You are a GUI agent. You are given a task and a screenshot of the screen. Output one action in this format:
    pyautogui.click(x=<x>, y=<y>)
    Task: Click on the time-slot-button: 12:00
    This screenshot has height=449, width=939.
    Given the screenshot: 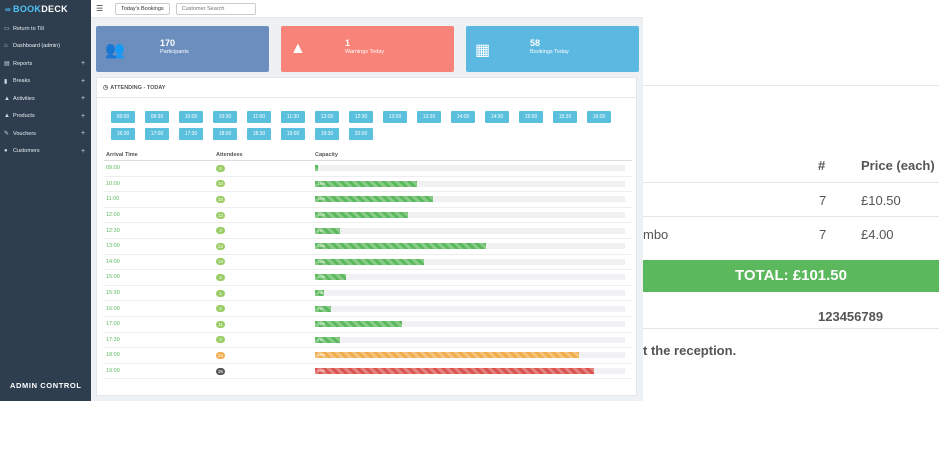 What is the action you would take?
    pyautogui.click(x=327, y=117)
    